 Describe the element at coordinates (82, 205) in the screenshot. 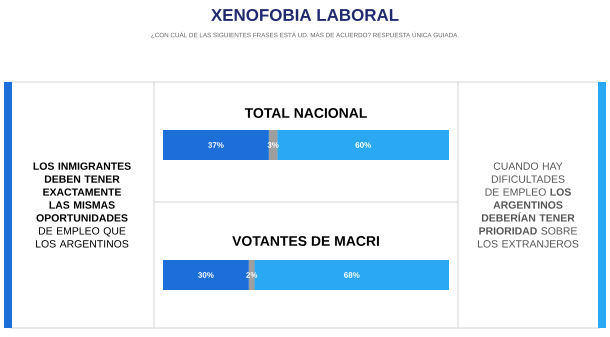

I see `text: LOS INMIGRANTES DEBEN TENER EXACTAMENTE LAS MISMAS OPORTUNIDADES DE EMPLEO QUE LOS ARGENTINOS` at that location.